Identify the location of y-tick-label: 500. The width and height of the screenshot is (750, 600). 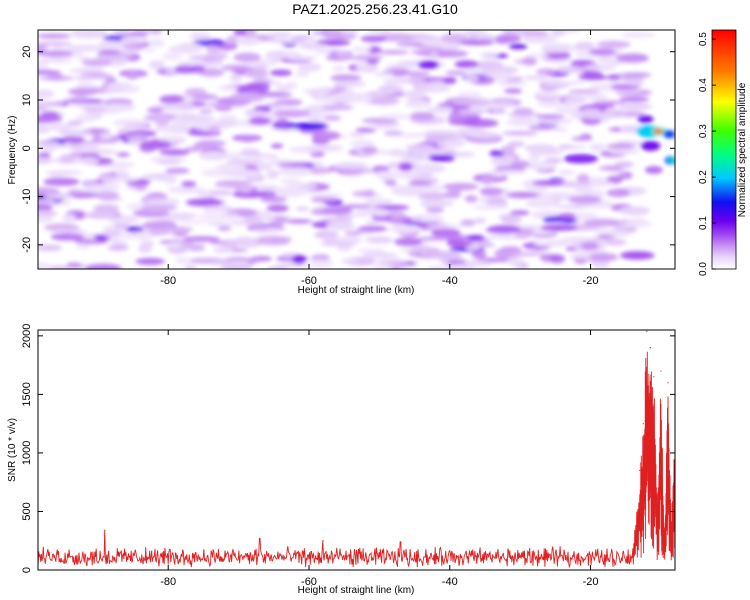
(27, 511).